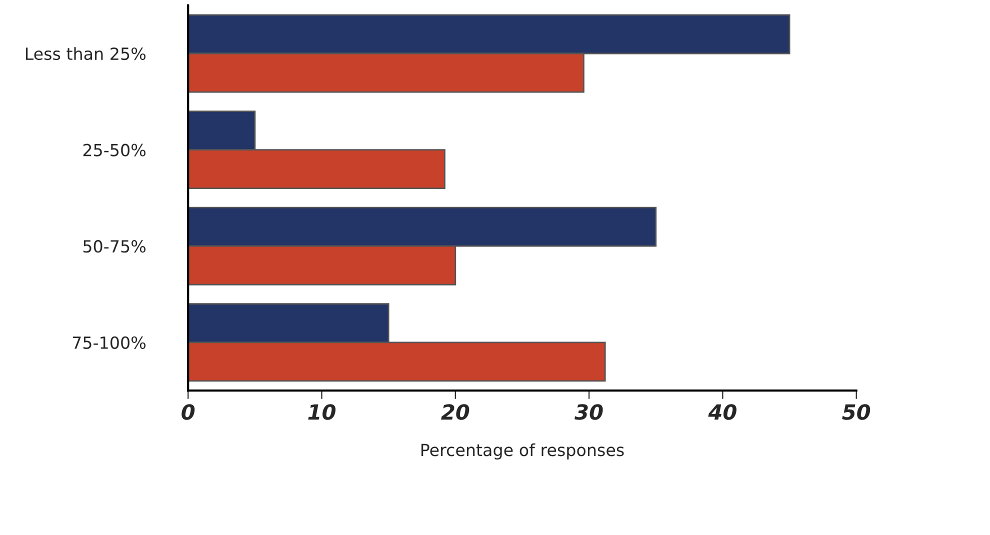 This screenshot has width=990, height=535. I want to click on x-tick-label: 30, so click(588, 412).